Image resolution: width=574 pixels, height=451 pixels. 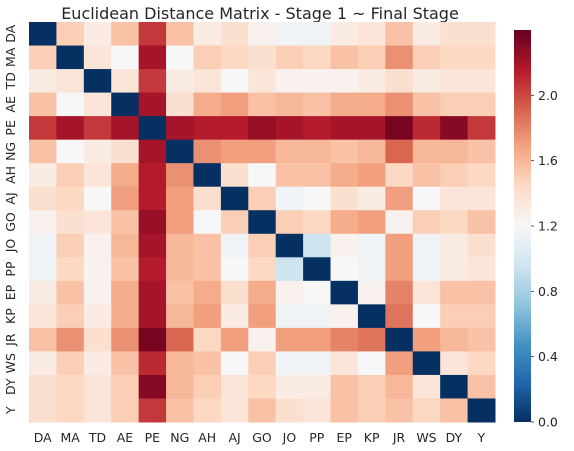 I want to click on heatmap-cell-AJ-AJ, so click(x=234, y=198).